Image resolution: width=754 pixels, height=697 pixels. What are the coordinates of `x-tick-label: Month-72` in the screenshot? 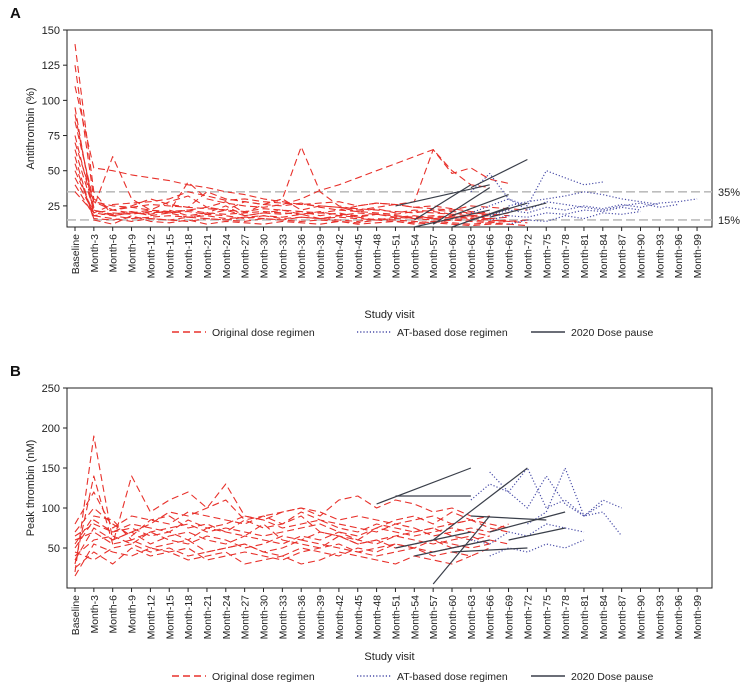 It's located at (528, 617).